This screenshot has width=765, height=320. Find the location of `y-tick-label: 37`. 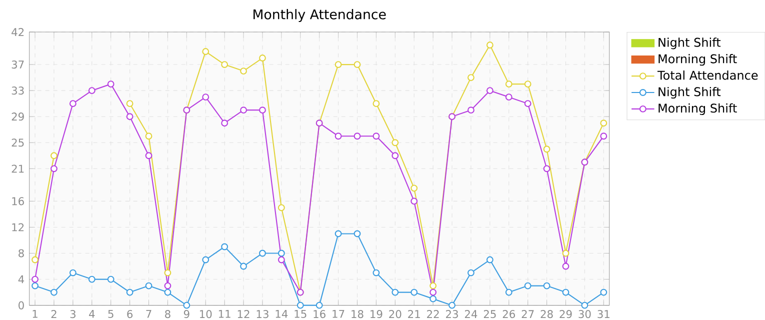

y-tick-label: 37 is located at coordinates (18, 64).